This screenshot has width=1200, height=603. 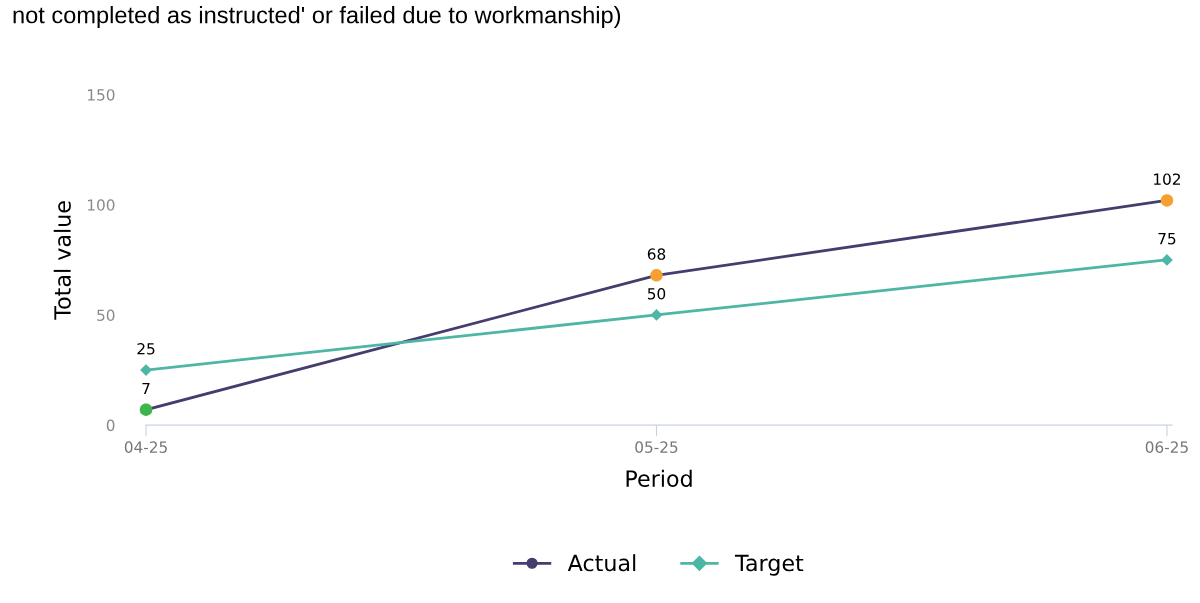 I want to click on data-label: 7, so click(x=146, y=388).